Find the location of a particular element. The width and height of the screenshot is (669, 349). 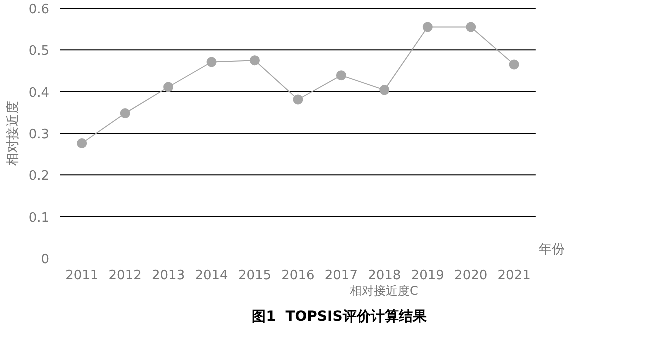

x-axis-title: 年份 is located at coordinates (551, 250).